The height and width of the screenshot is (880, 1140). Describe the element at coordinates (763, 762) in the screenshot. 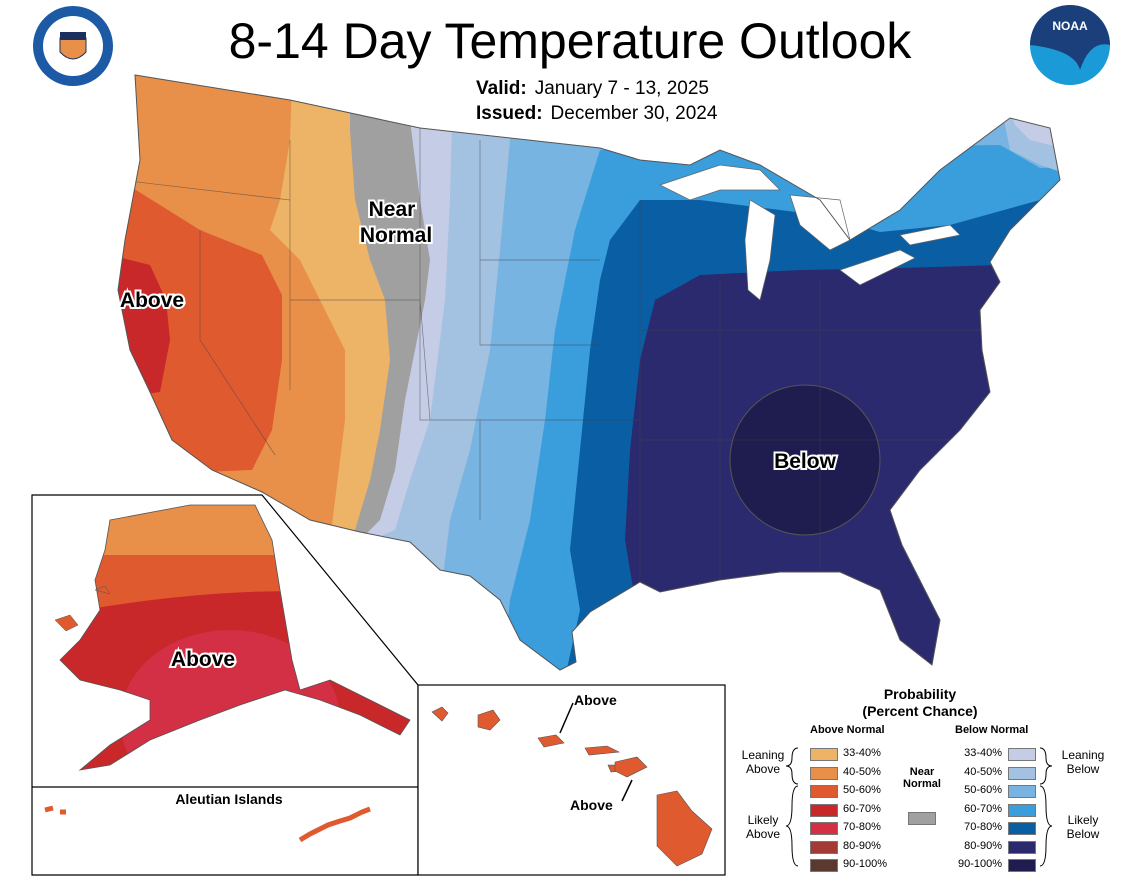

I see `legend-leaning-above: Leaning Above` at that location.